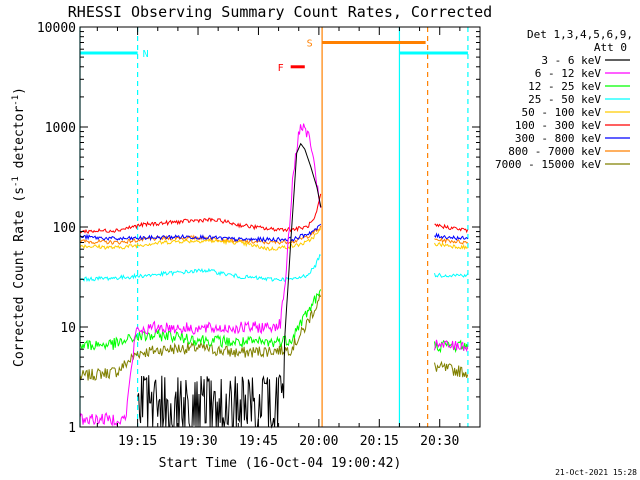  Describe the element at coordinates (72, 428) in the screenshot. I see `y-tick-label: 1` at that location.